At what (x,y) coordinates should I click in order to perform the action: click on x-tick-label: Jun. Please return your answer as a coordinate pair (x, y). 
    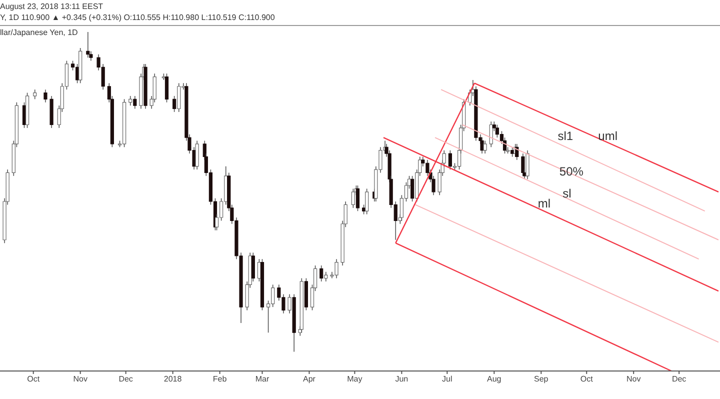
    Looking at the image, I should click on (401, 379).